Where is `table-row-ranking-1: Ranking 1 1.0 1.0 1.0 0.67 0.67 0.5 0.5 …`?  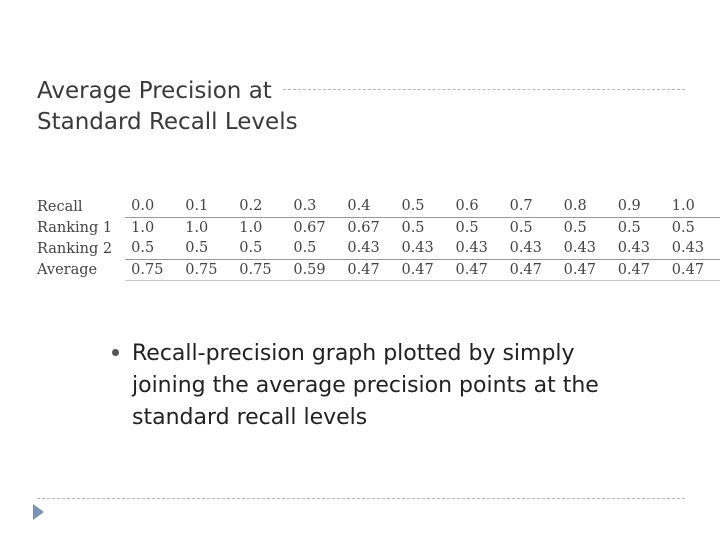 table-row-ranking-1: Ranking 1 1.0 1.0 1.0 0.67 0.67 0.5 0.5 … is located at coordinates (378, 227).